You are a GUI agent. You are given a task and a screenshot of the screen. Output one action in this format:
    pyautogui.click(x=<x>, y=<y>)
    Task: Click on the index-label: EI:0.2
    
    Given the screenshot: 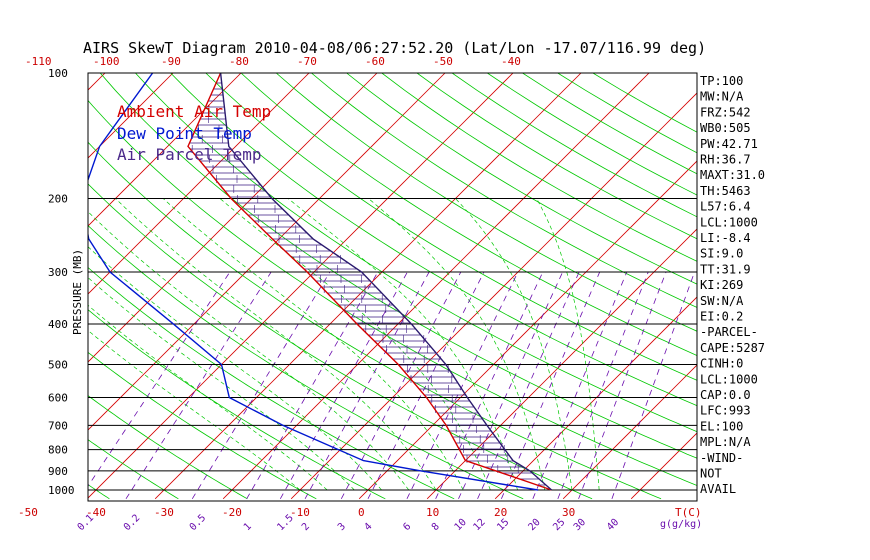 What is the action you would take?
    pyautogui.click(x=721, y=317)
    